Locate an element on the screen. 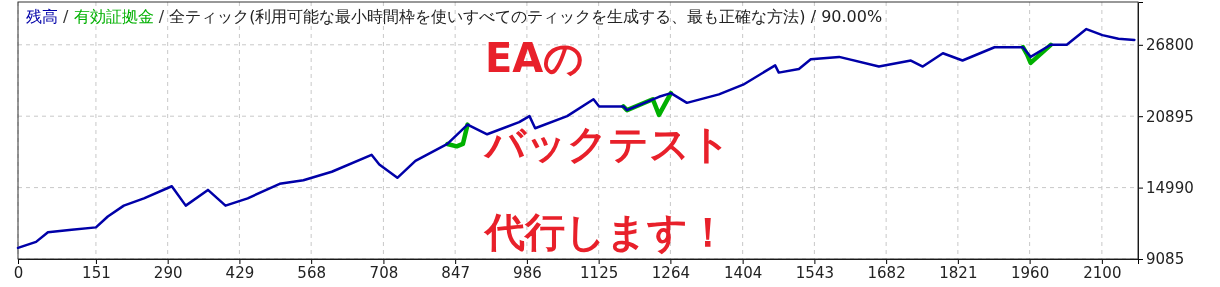 This screenshot has width=1220, height=287. annotation: EAの is located at coordinates (535, 58).